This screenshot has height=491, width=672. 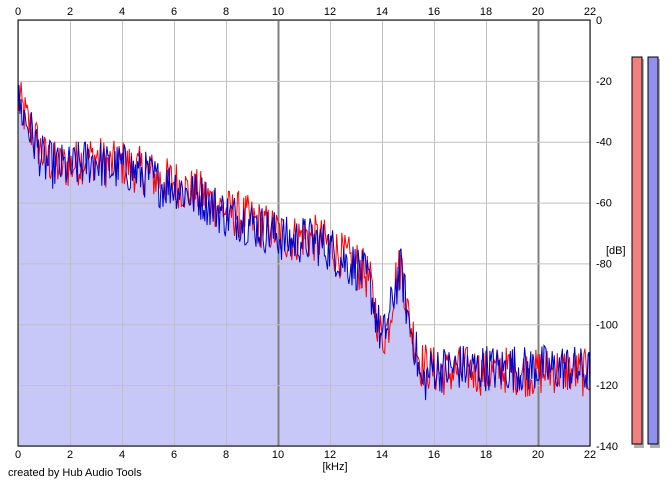 I want to click on x-tick-label-bottom: 4, so click(x=122, y=455).